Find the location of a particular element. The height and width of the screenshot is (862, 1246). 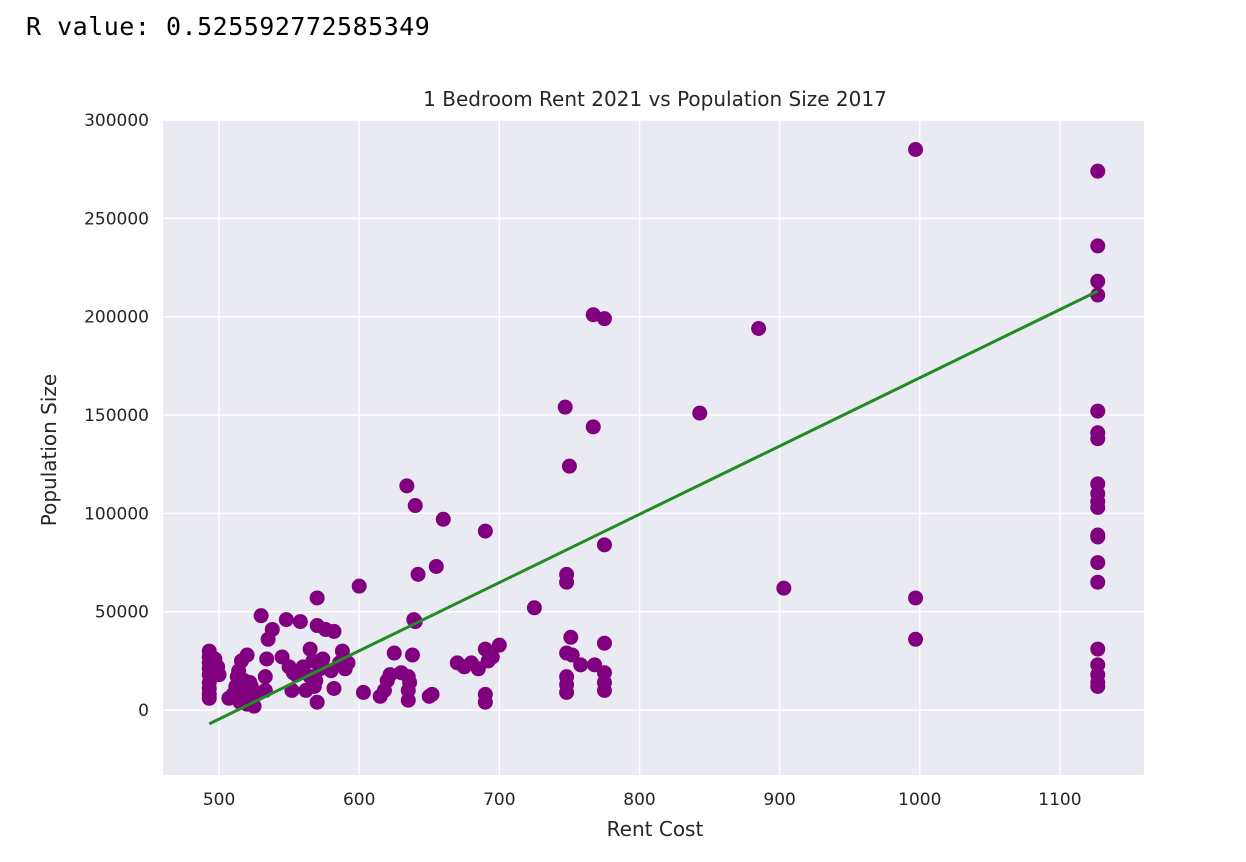

x-tick-label: 1100 is located at coordinates (1059, 800).